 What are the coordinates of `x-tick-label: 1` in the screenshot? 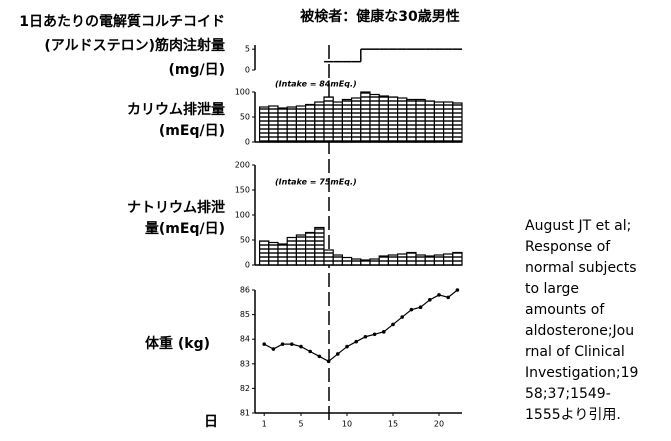 It's located at (264, 424).